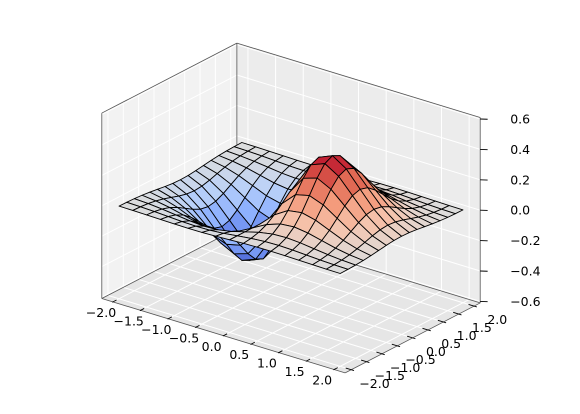 This screenshot has height=414, width=580. I want to click on y-tick-label: 1.0, so click(467, 335).